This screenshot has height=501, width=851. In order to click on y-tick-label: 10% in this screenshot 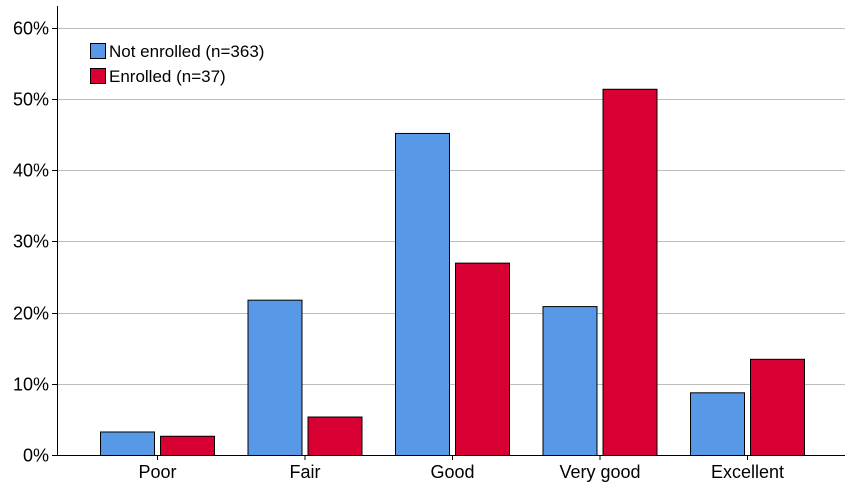, I will do `click(31, 385)`.